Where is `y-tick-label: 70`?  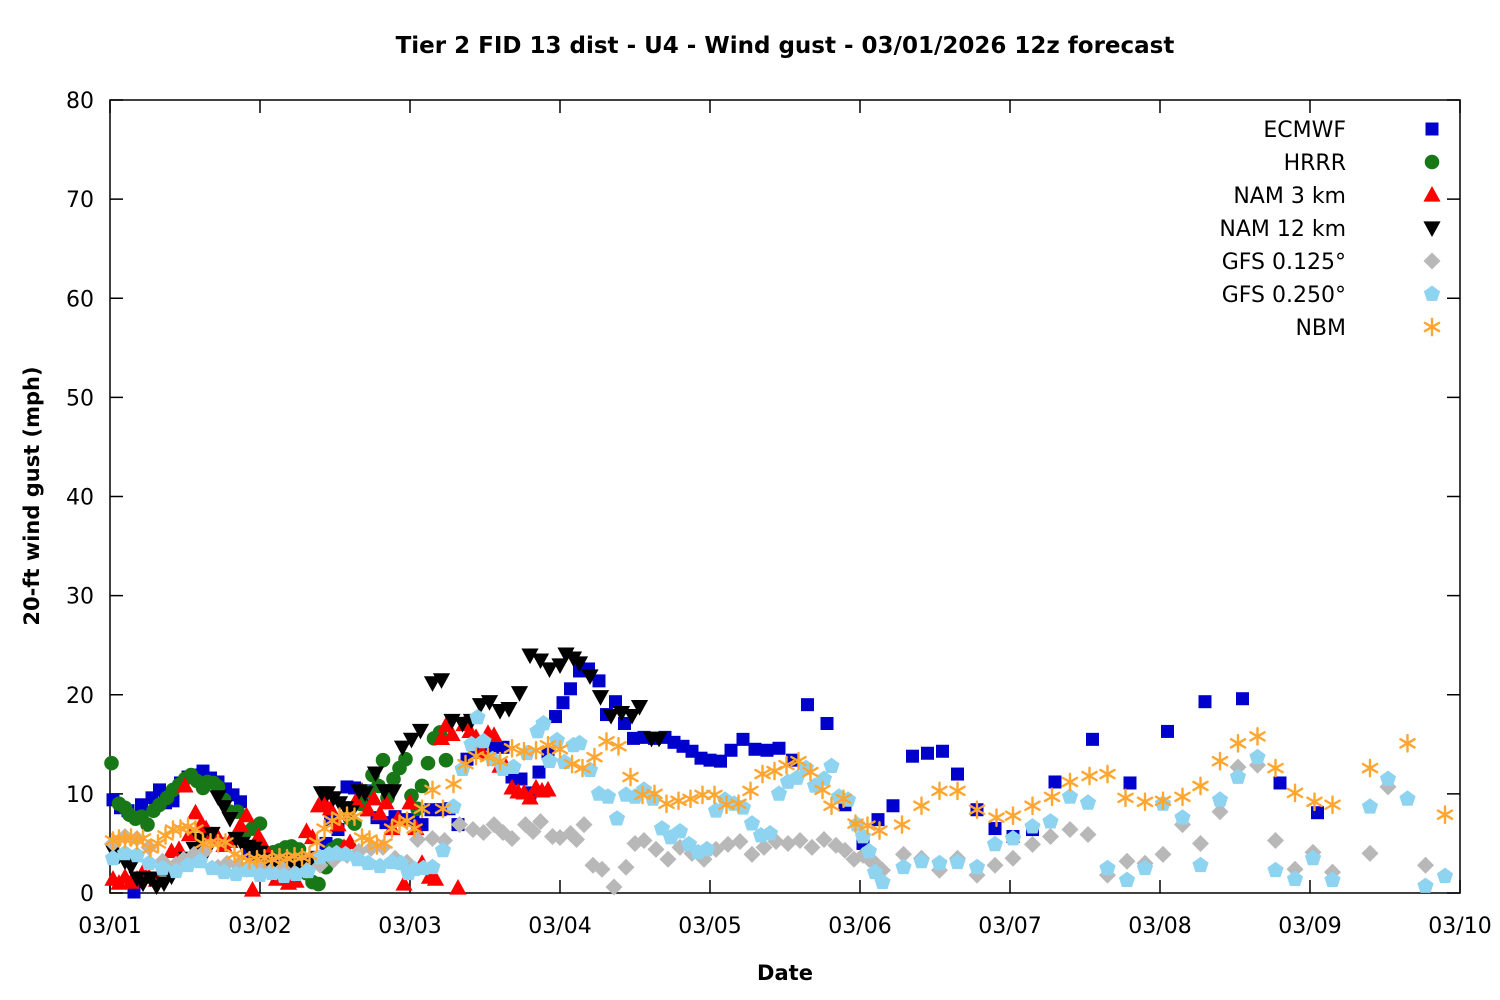
y-tick-label: 70 is located at coordinates (80, 200).